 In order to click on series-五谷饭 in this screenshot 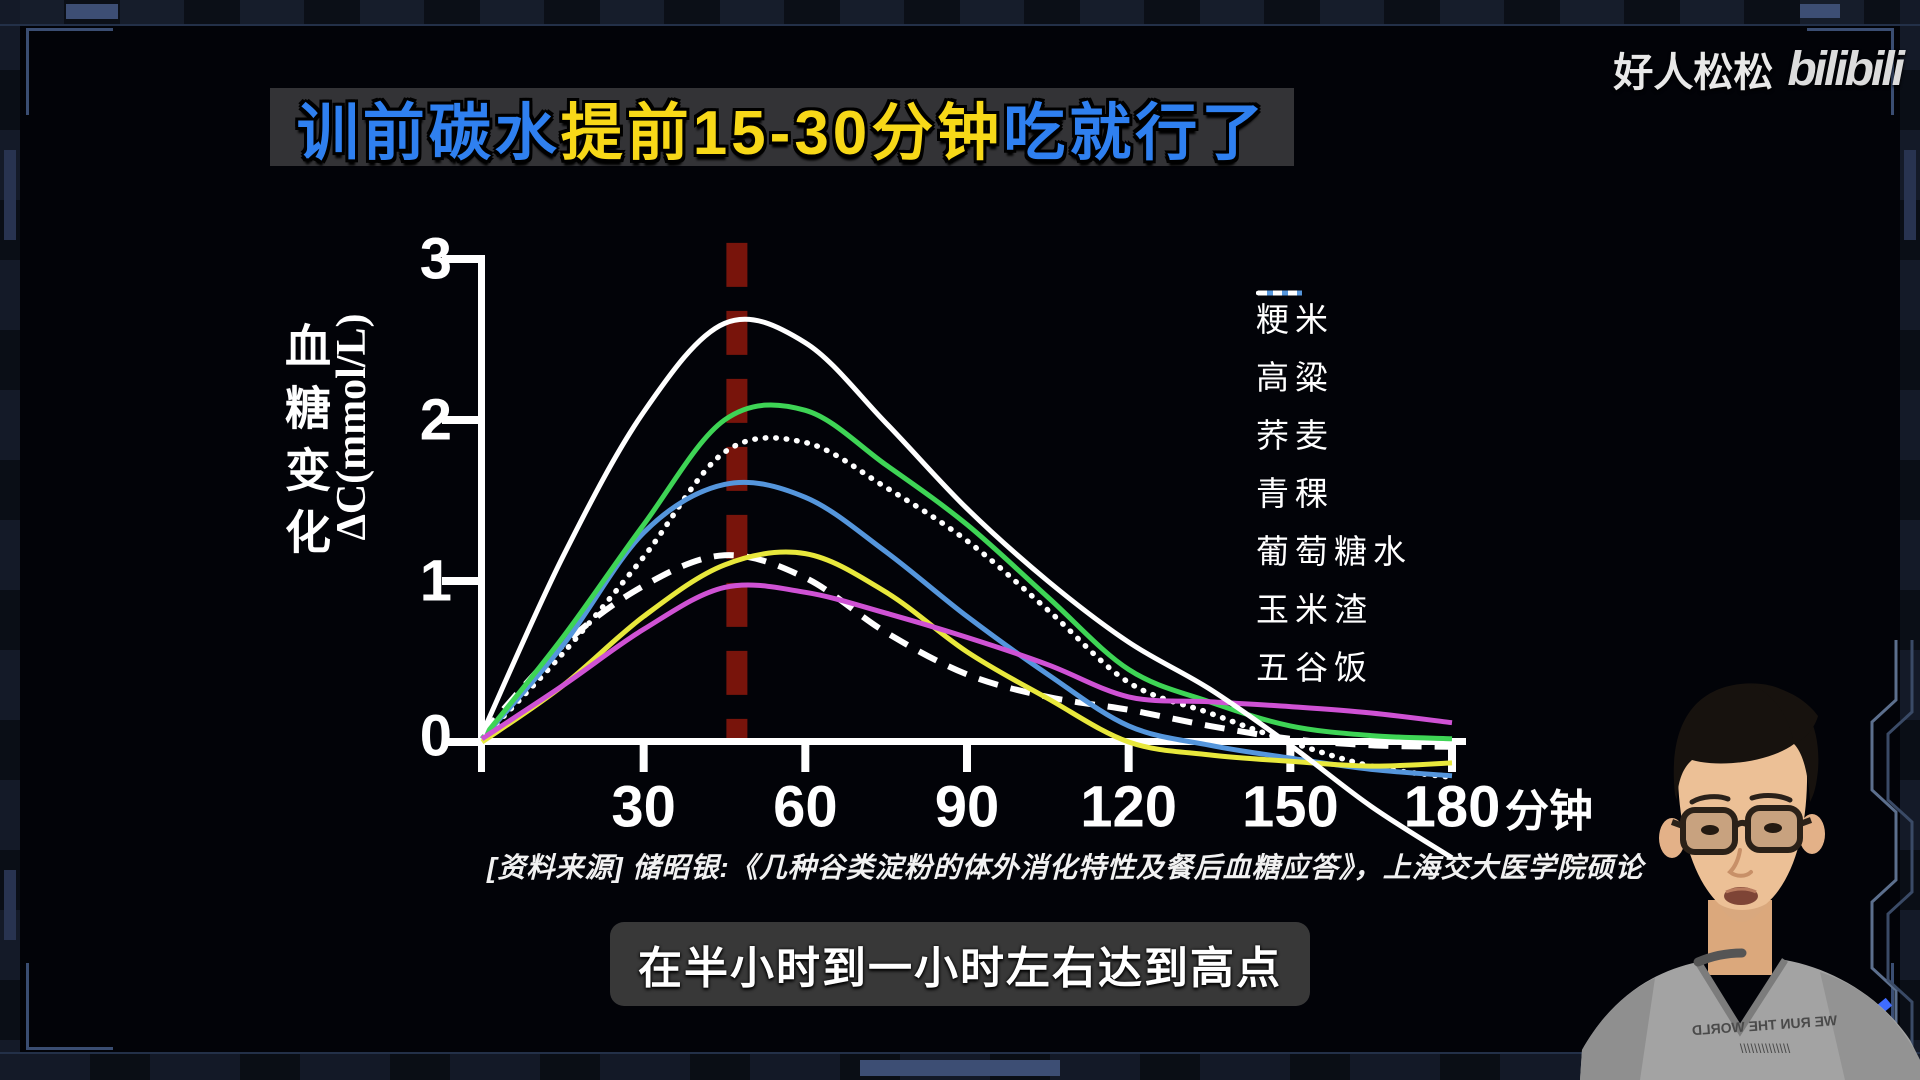, I will do `click(966, 651)`.